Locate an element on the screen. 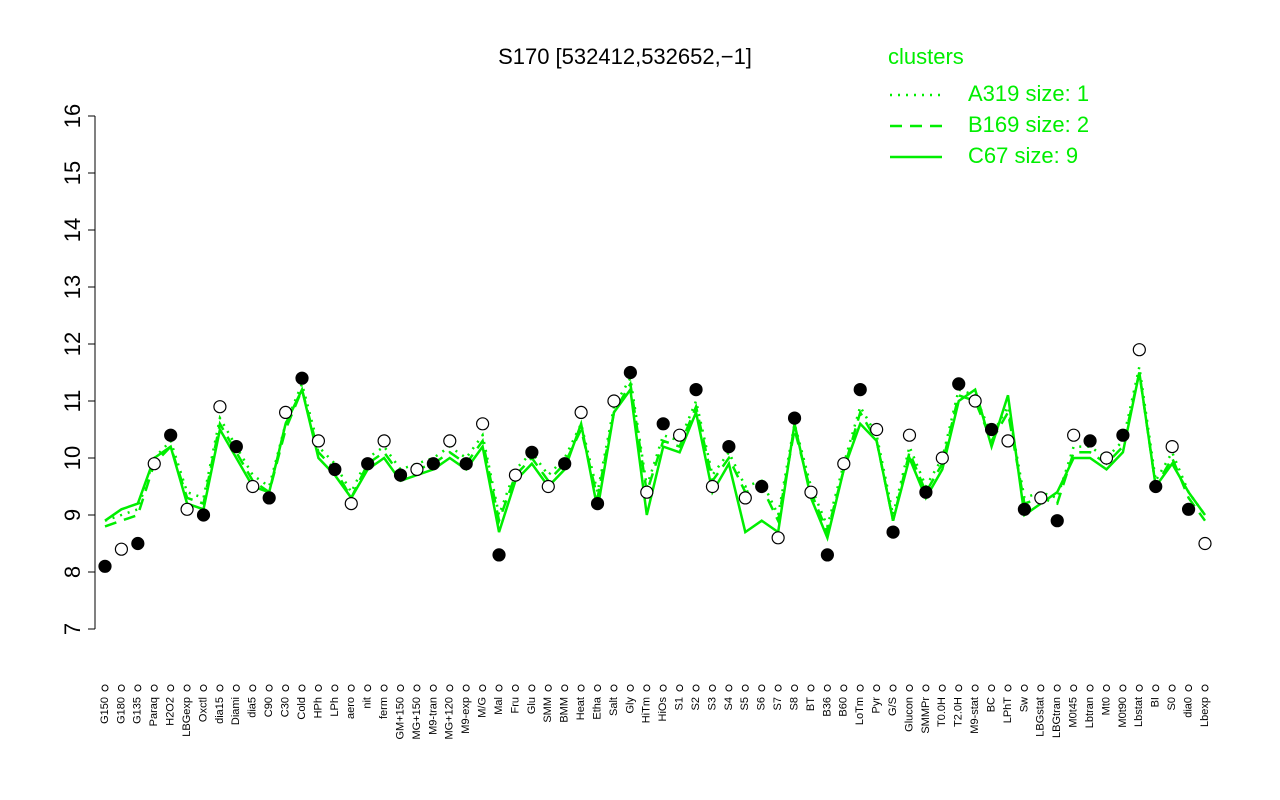 The height and width of the screenshot is (800, 1280). x-tick-label: SMMPr is located at coordinates (926, 715).